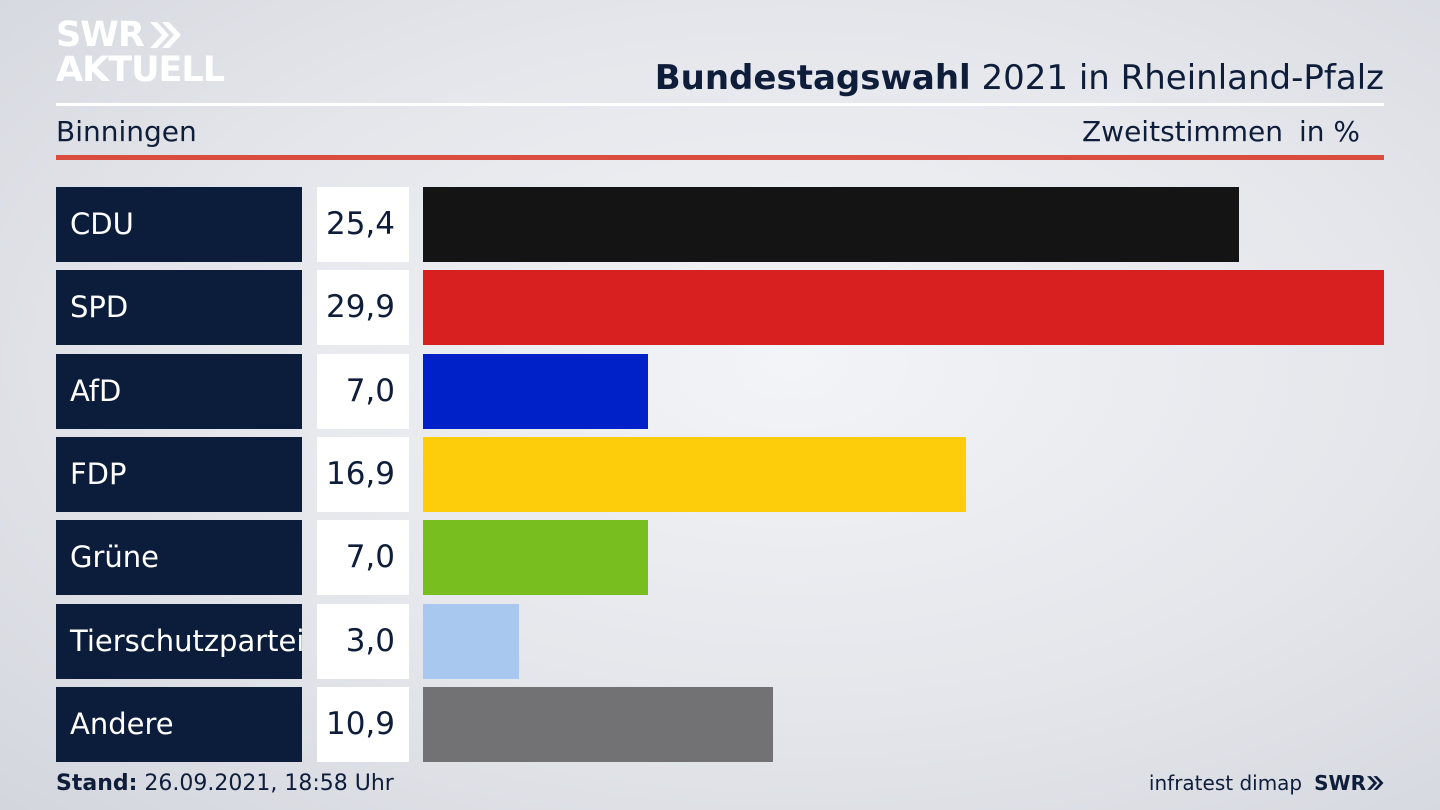  What do you see at coordinates (1330, 131) in the screenshot?
I see `unit-label: in %` at bounding box center [1330, 131].